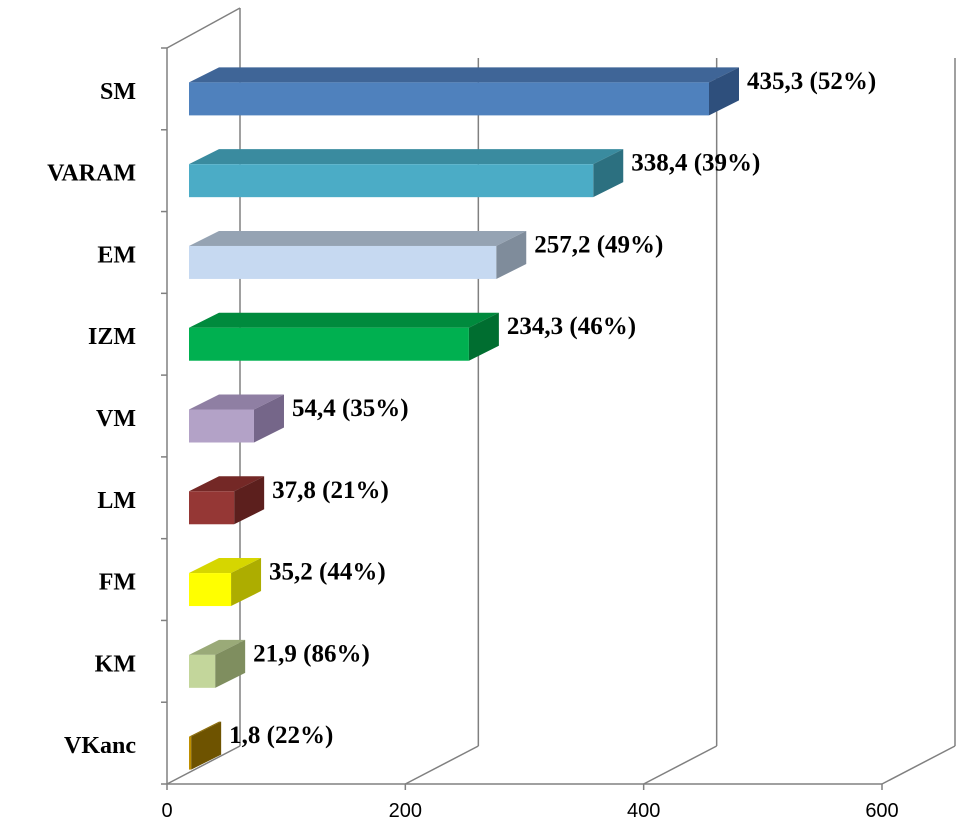  What do you see at coordinates (405, 811) in the screenshot?
I see `x-tick-label: 200` at bounding box center [405, 811].